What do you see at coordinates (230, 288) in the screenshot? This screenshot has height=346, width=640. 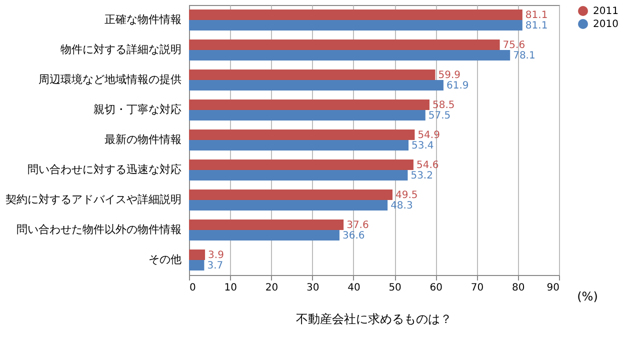 I see `x-tick-label: 10` at bounding box center [230, 288].